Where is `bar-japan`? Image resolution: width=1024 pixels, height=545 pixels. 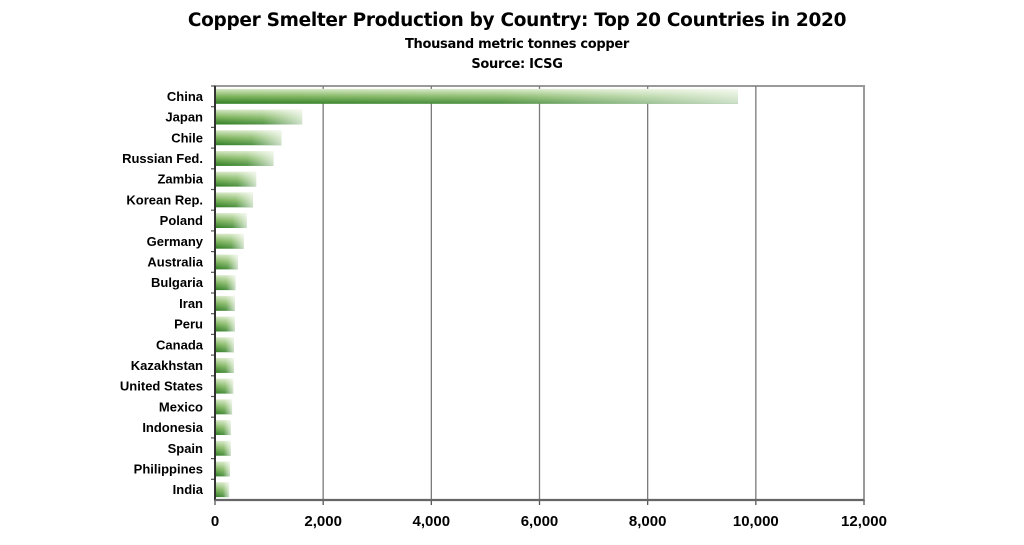
bar-japan is located at coordinates (259, 117).